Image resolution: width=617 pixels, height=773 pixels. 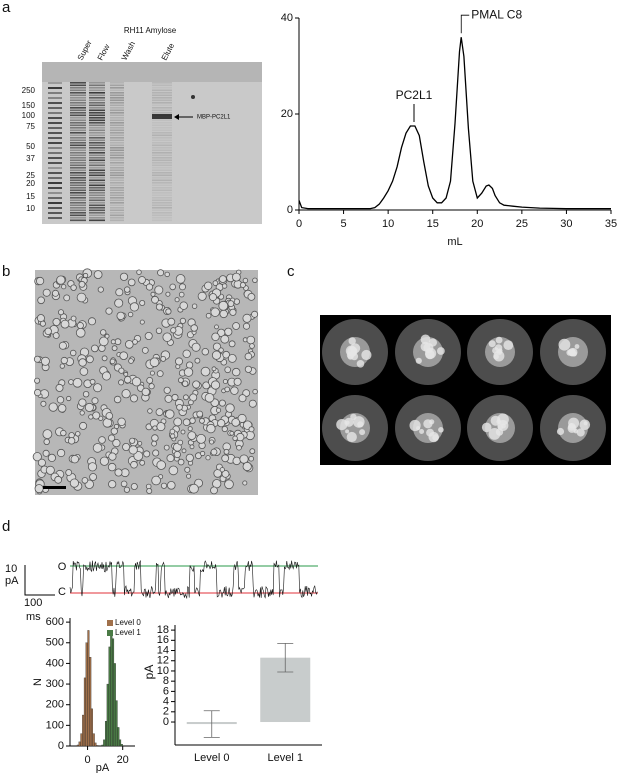 What do you see at coordinates (61, 746) in the screenshot?
I see `y-tick-label: 0` at bounding box center [61, 746].